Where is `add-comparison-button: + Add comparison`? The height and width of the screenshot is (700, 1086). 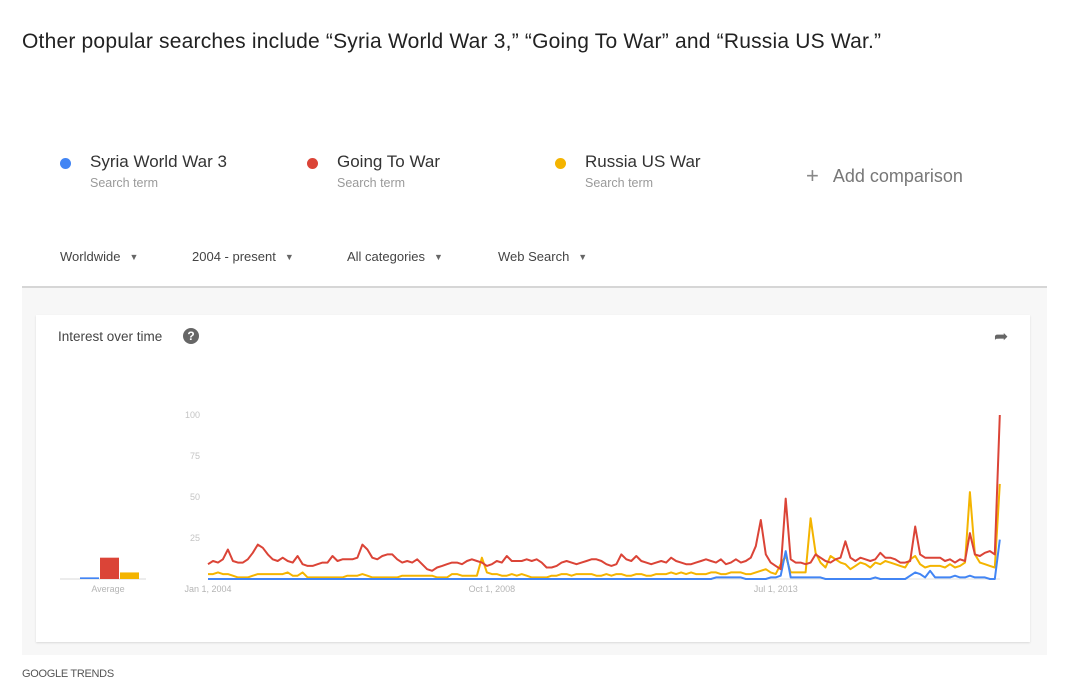
add-comparison-button: + Add comparison is located at coordinates (884, 176).